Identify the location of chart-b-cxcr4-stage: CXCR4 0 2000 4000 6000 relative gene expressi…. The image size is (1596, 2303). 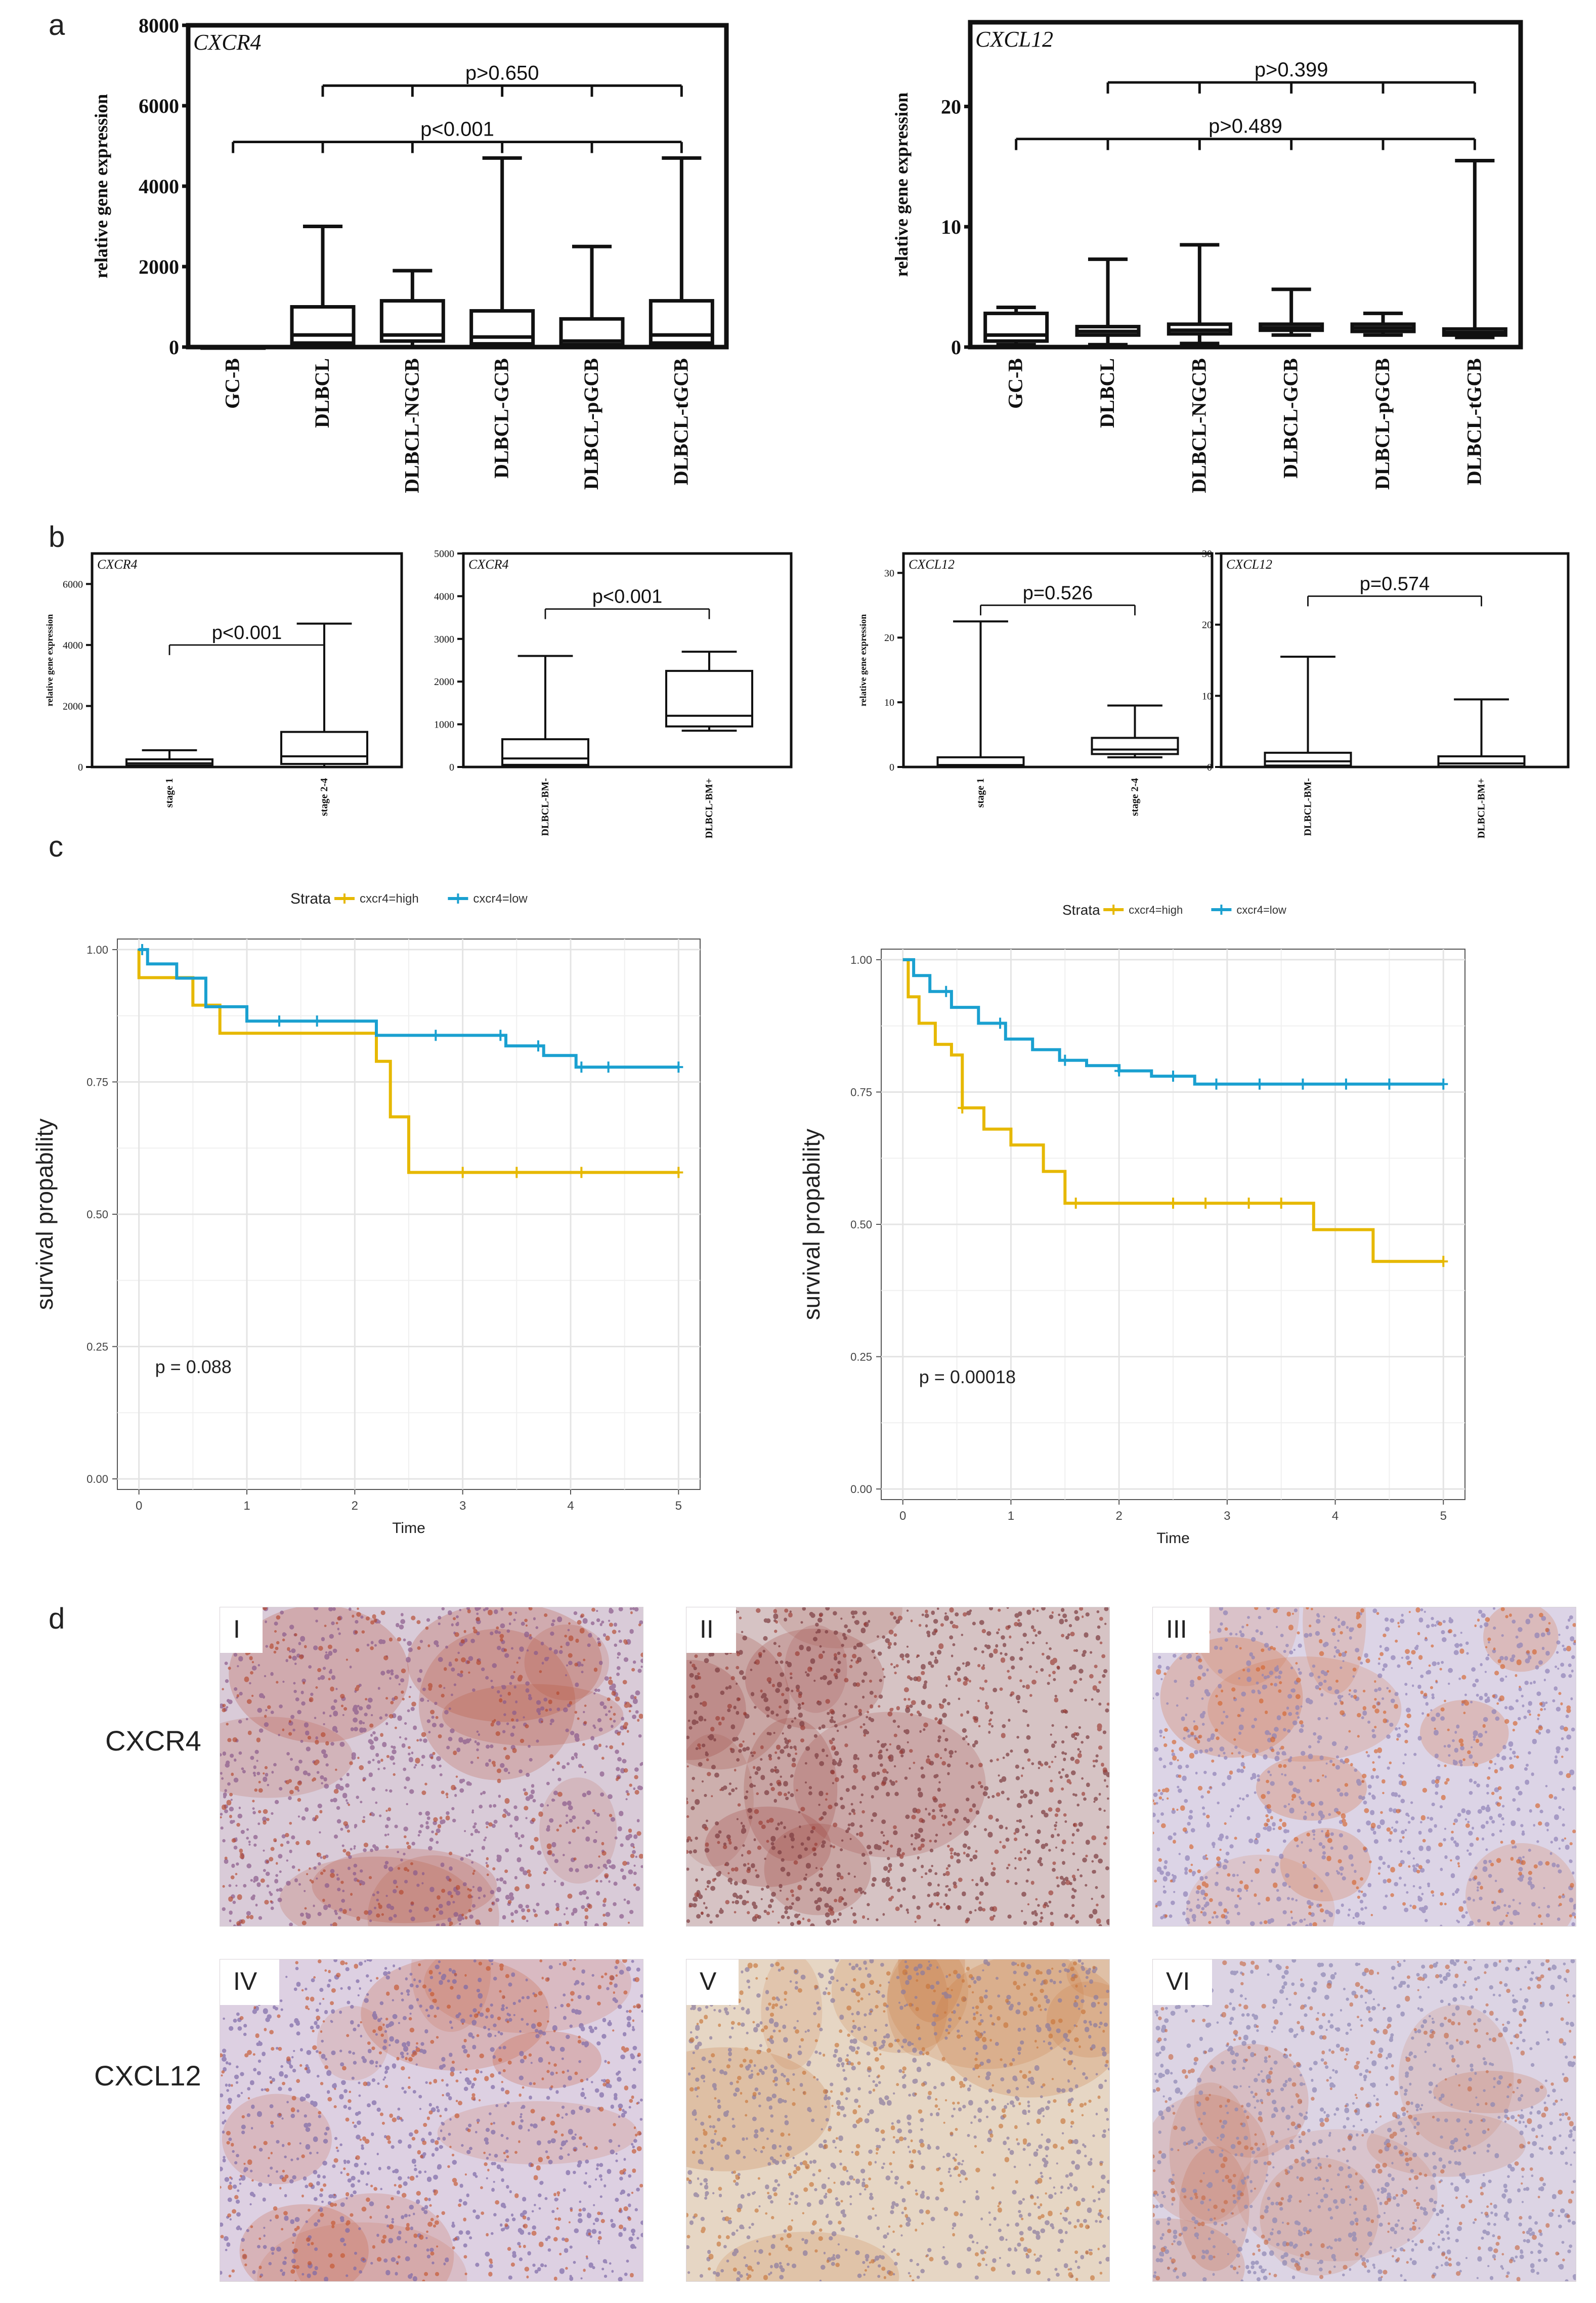
(224, 684).